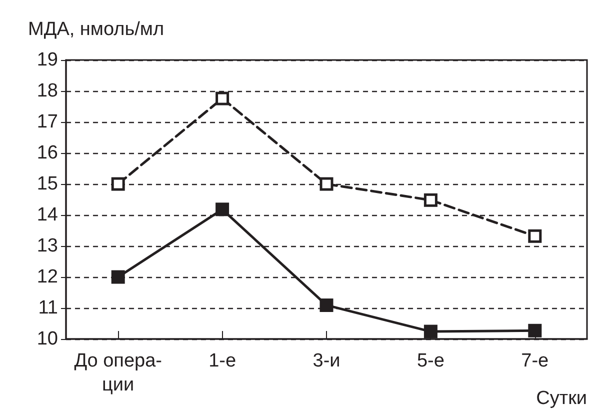  What do you see at coordinates (430, 361) in the screenshot?
I see `x-tick-label: 5-е` at bounding box center [430, 361].